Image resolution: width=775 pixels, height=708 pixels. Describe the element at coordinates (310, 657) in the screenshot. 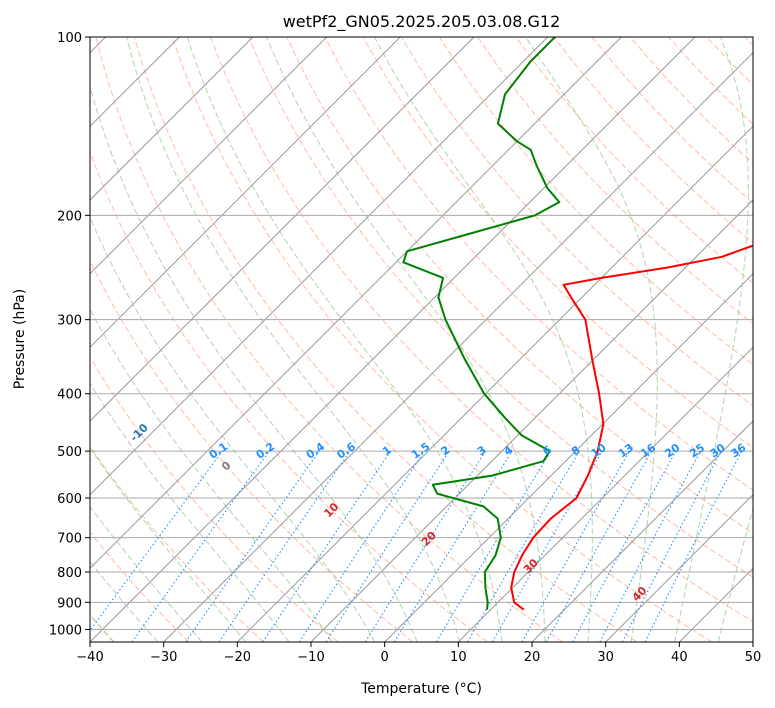

I see `x-tick-label: −10` at that location.